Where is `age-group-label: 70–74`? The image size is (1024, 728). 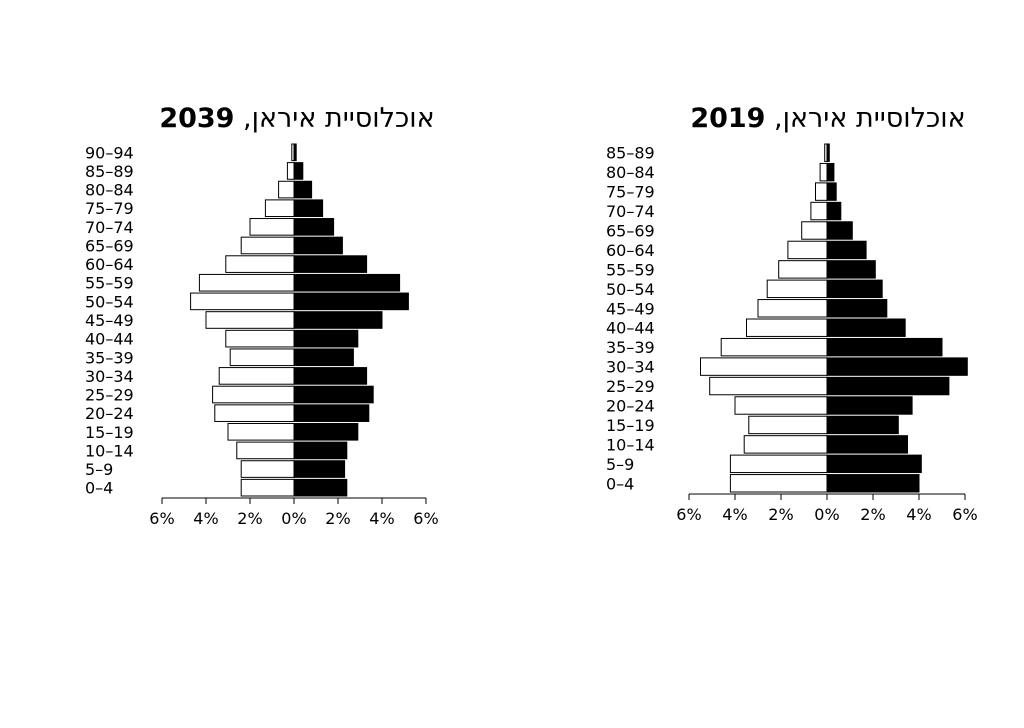 age-group-label: 70–74 is located at coordinates (109, 227).